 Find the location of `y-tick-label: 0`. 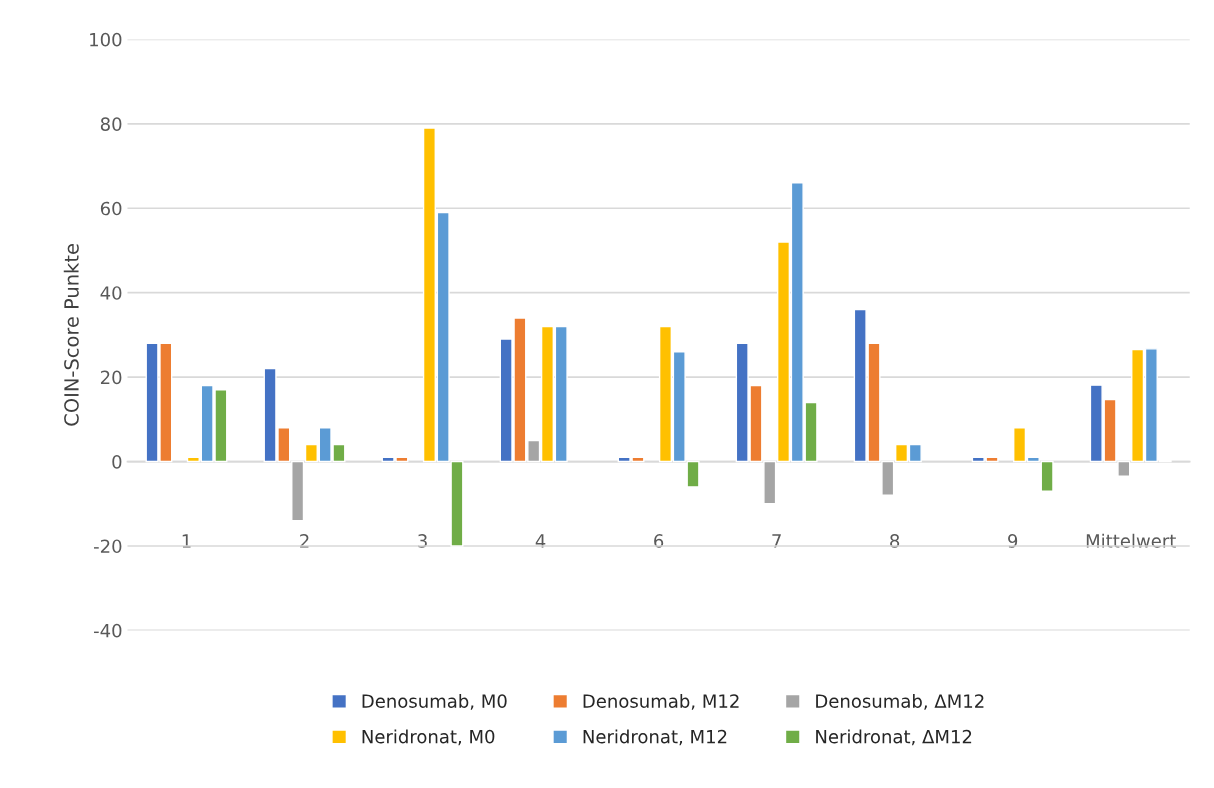

y-tick-label: 0 is located at coordinates (117, 462).